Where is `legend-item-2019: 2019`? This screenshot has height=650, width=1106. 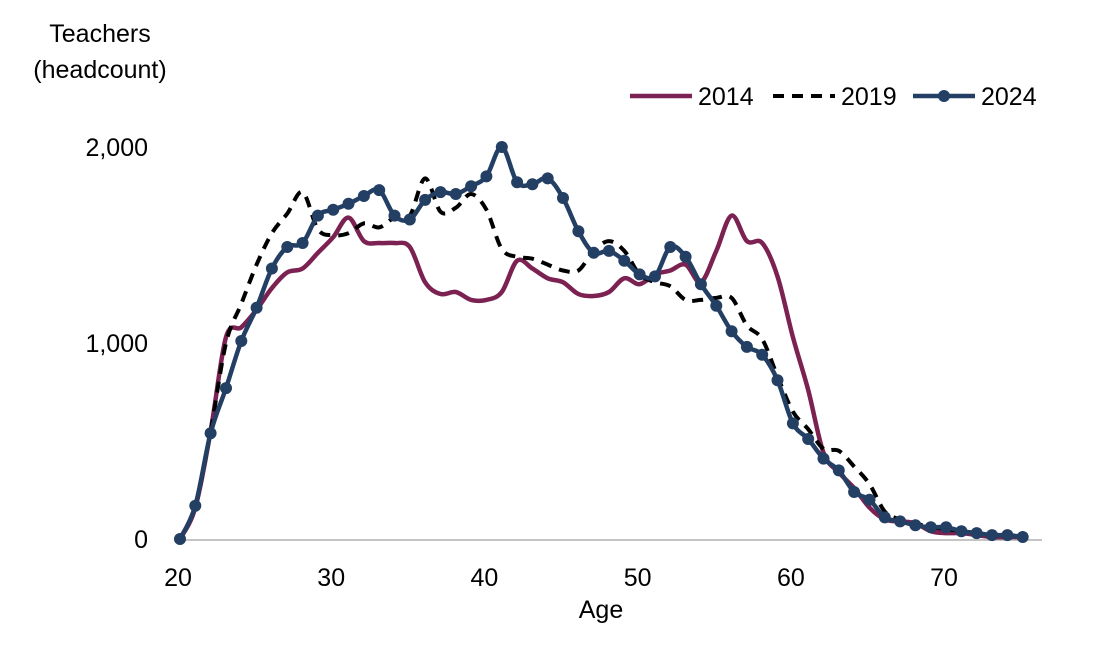
legend-item-2019: 2019 is located at coordinates (835, 97).